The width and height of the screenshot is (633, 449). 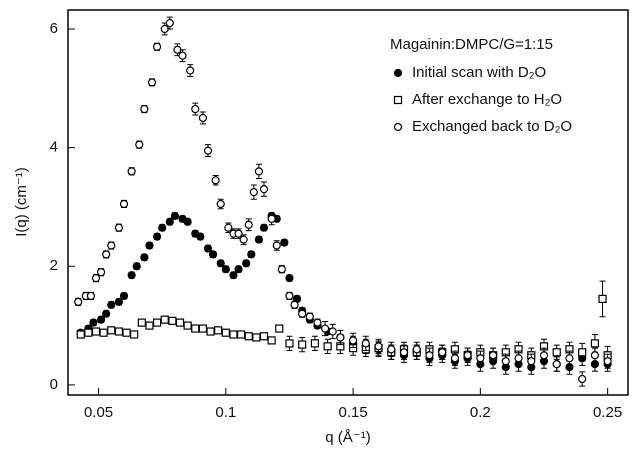 I want to click on legend-label: Exchanged back to D₂O, so click(x=492, y=126).